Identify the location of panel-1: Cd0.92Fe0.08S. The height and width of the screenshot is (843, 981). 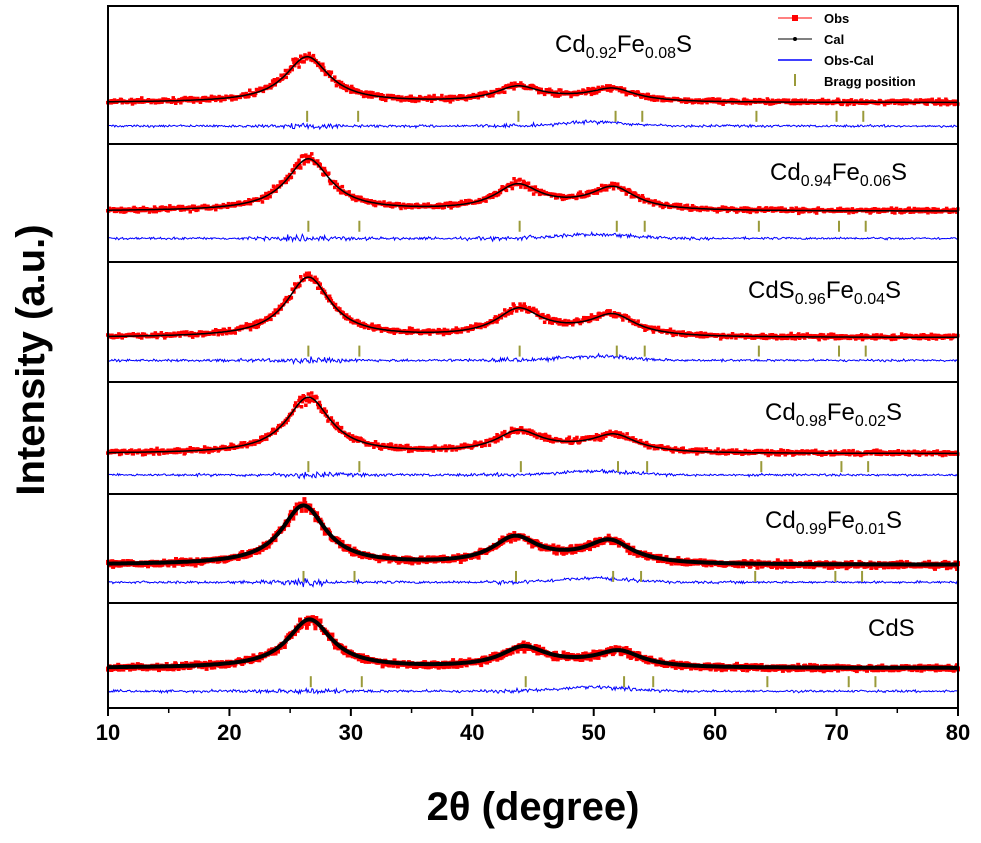
(533, 81).